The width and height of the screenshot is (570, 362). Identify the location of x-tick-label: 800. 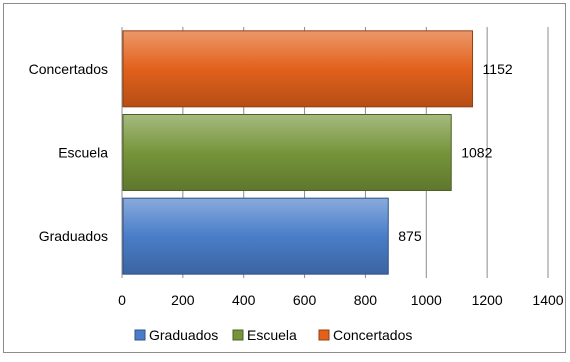
(366, 300).